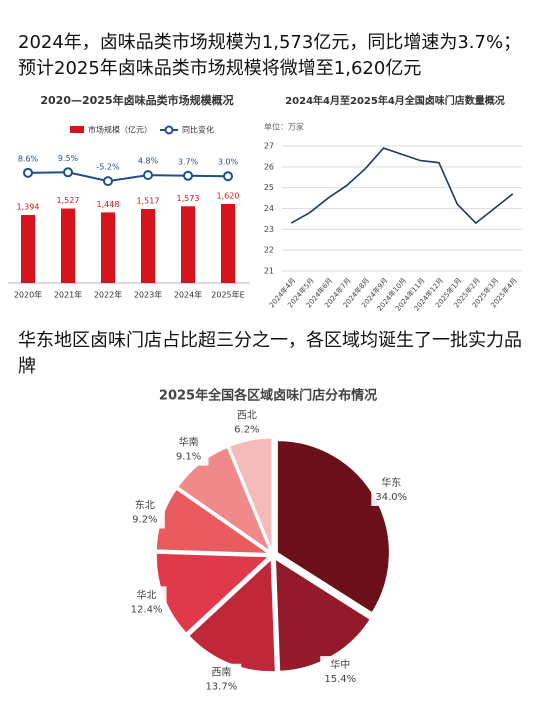  What do you see at coordinates (340, 679) in the screenshot?
I see `slice-value-label: 15.4%` at bounding box center [340, 679].